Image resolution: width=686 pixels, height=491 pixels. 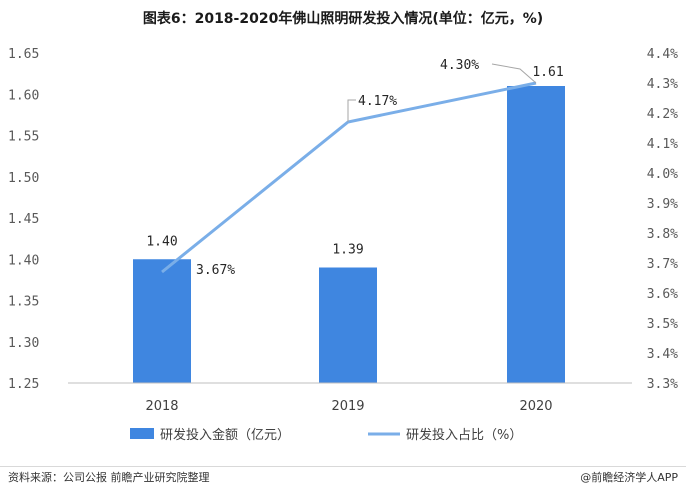 What do you see at coordinates (629, 477) in the screenshot?
I see `brand-credit: @前瞻经济学人APP` at bounding box center [629, 477].